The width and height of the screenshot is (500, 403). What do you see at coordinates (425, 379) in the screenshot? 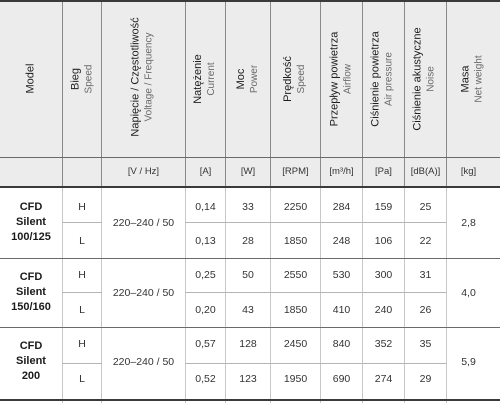
I see `noise-cell: 29` at bounding box center [425, 379].